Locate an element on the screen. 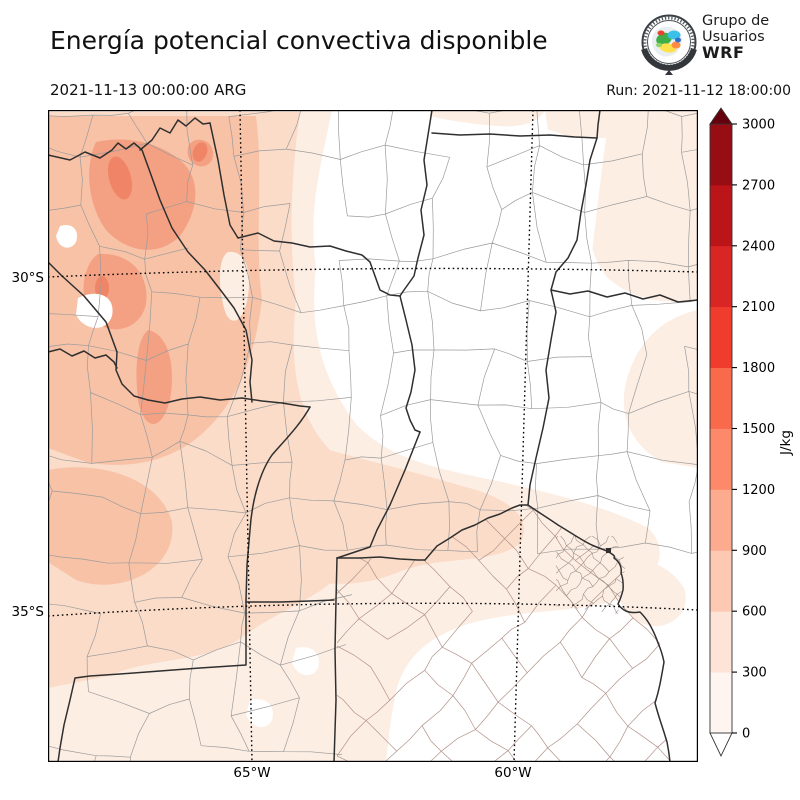 This screenshot has height=800, width=800. colorbar-unit-label: J/kg is located at coordinates (786, 443).